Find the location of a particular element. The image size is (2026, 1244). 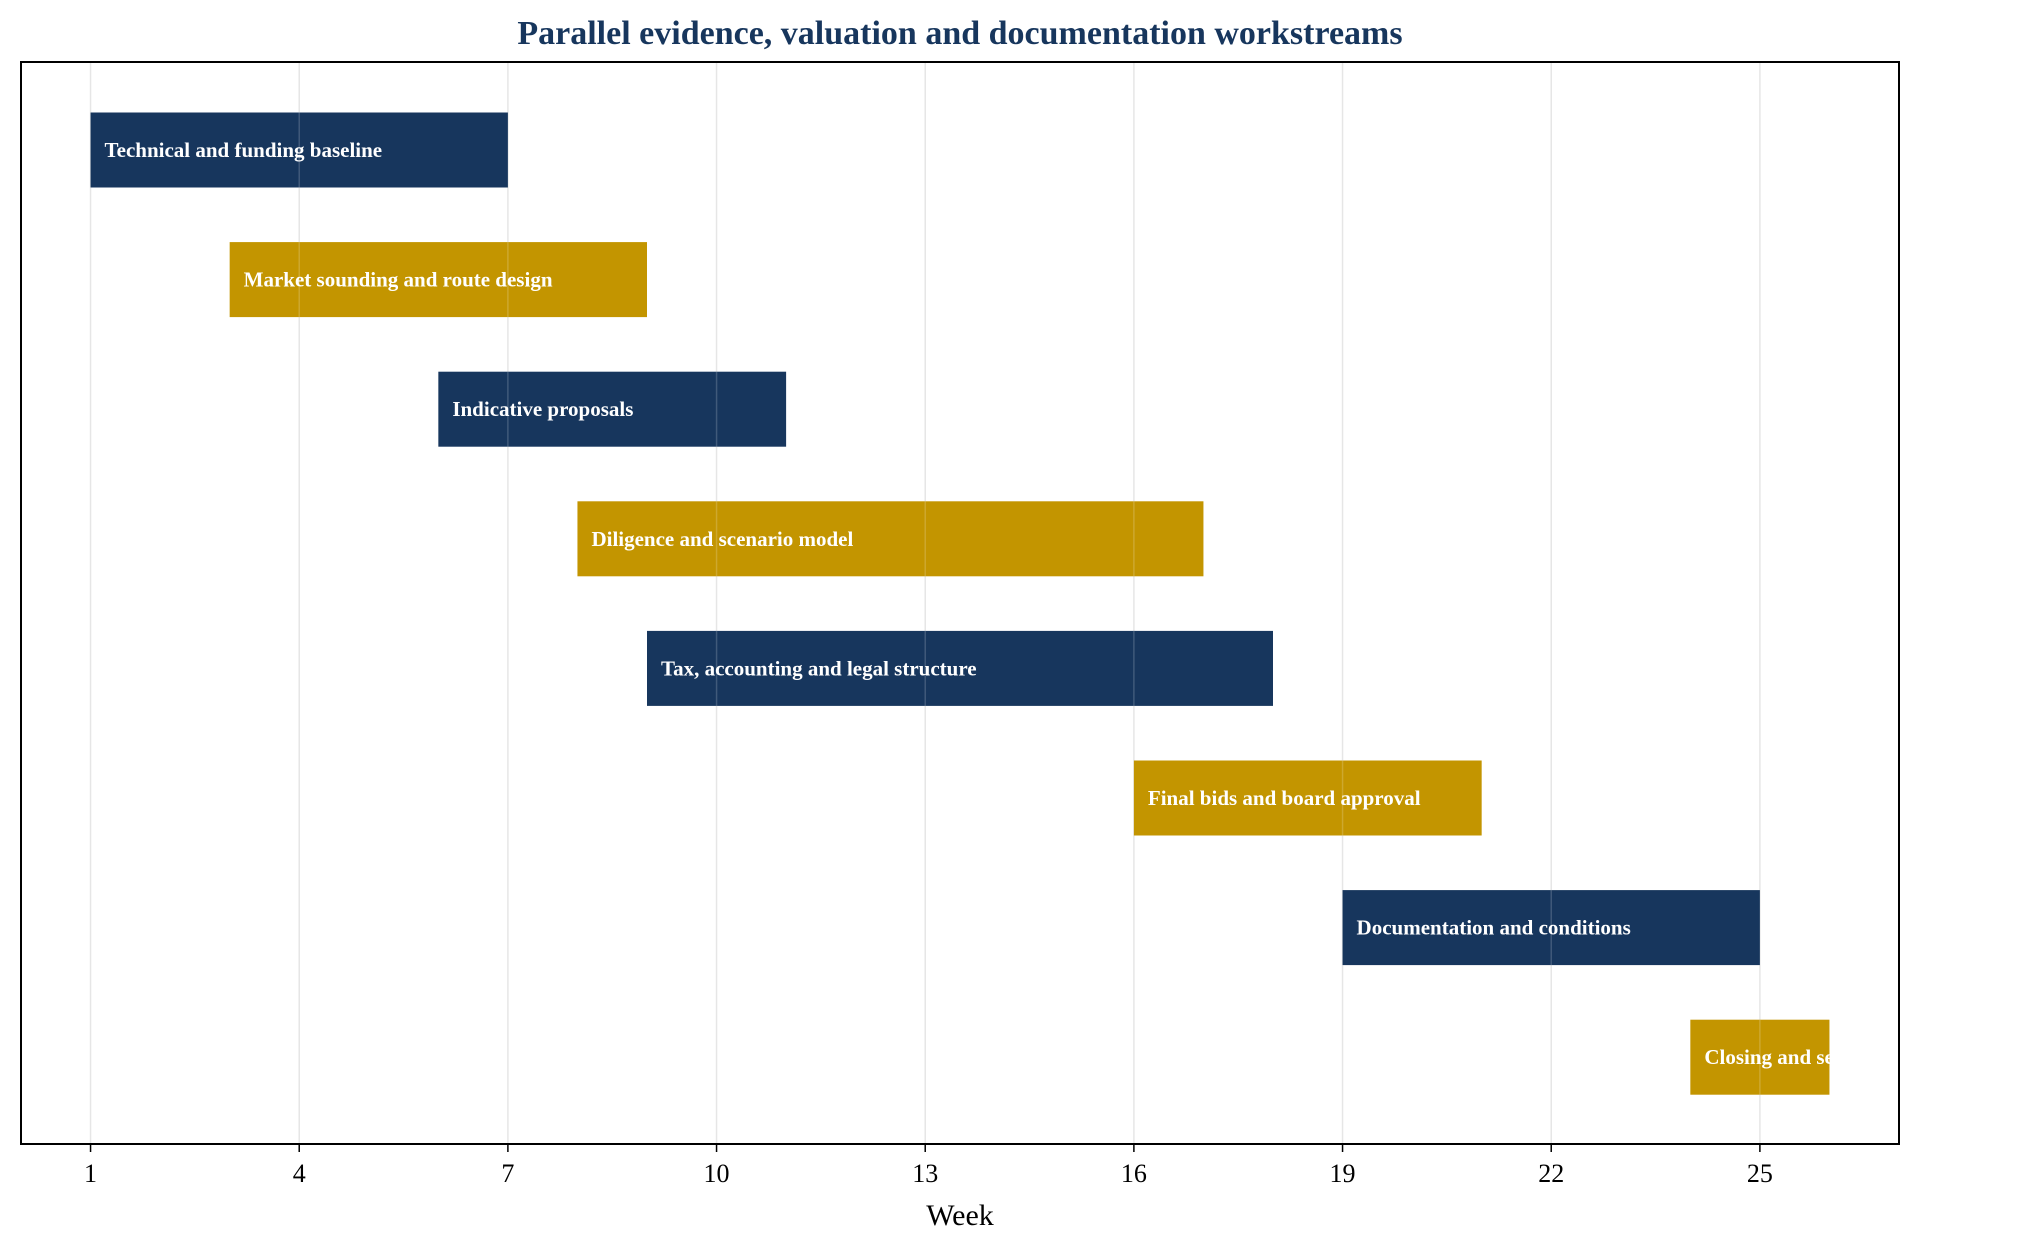

gantt-bar-label: Final bids and board approval is located at coordinates (1284, 798).